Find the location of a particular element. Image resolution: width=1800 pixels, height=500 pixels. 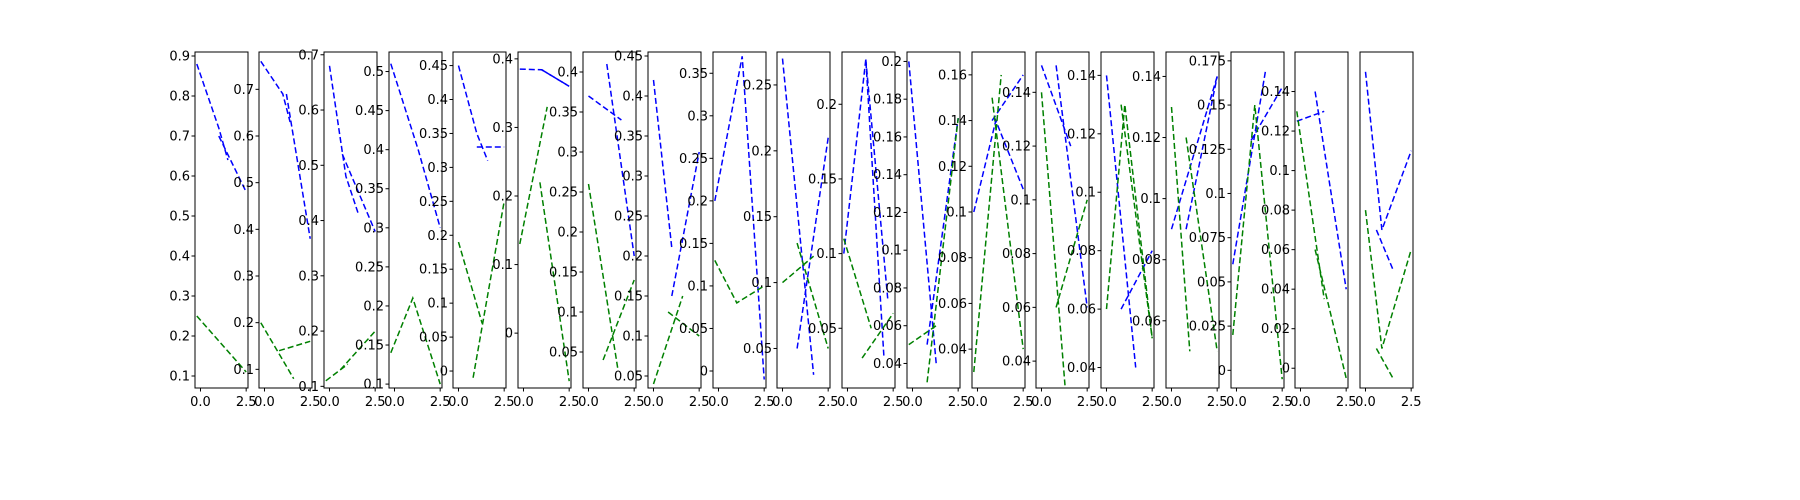

subplot-6: 00.10.20.30.40.0 2.5 is located at coordinates (536, 230).